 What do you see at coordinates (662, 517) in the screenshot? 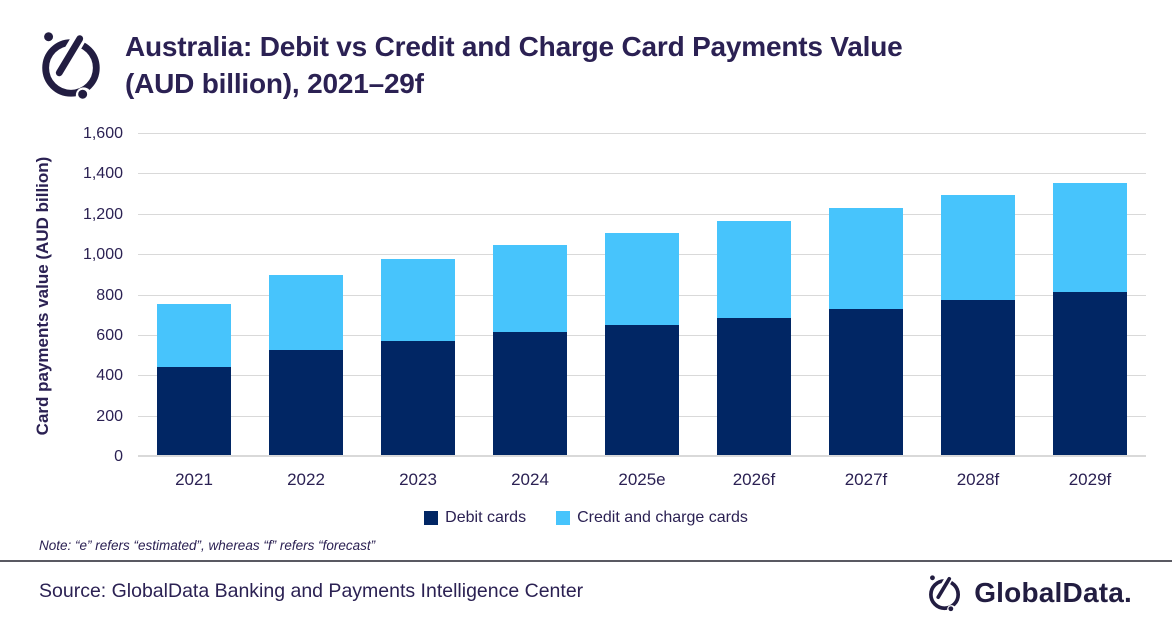
I see `legend-label-credit: Credit and charge cards` at bounding box center [662, 517].